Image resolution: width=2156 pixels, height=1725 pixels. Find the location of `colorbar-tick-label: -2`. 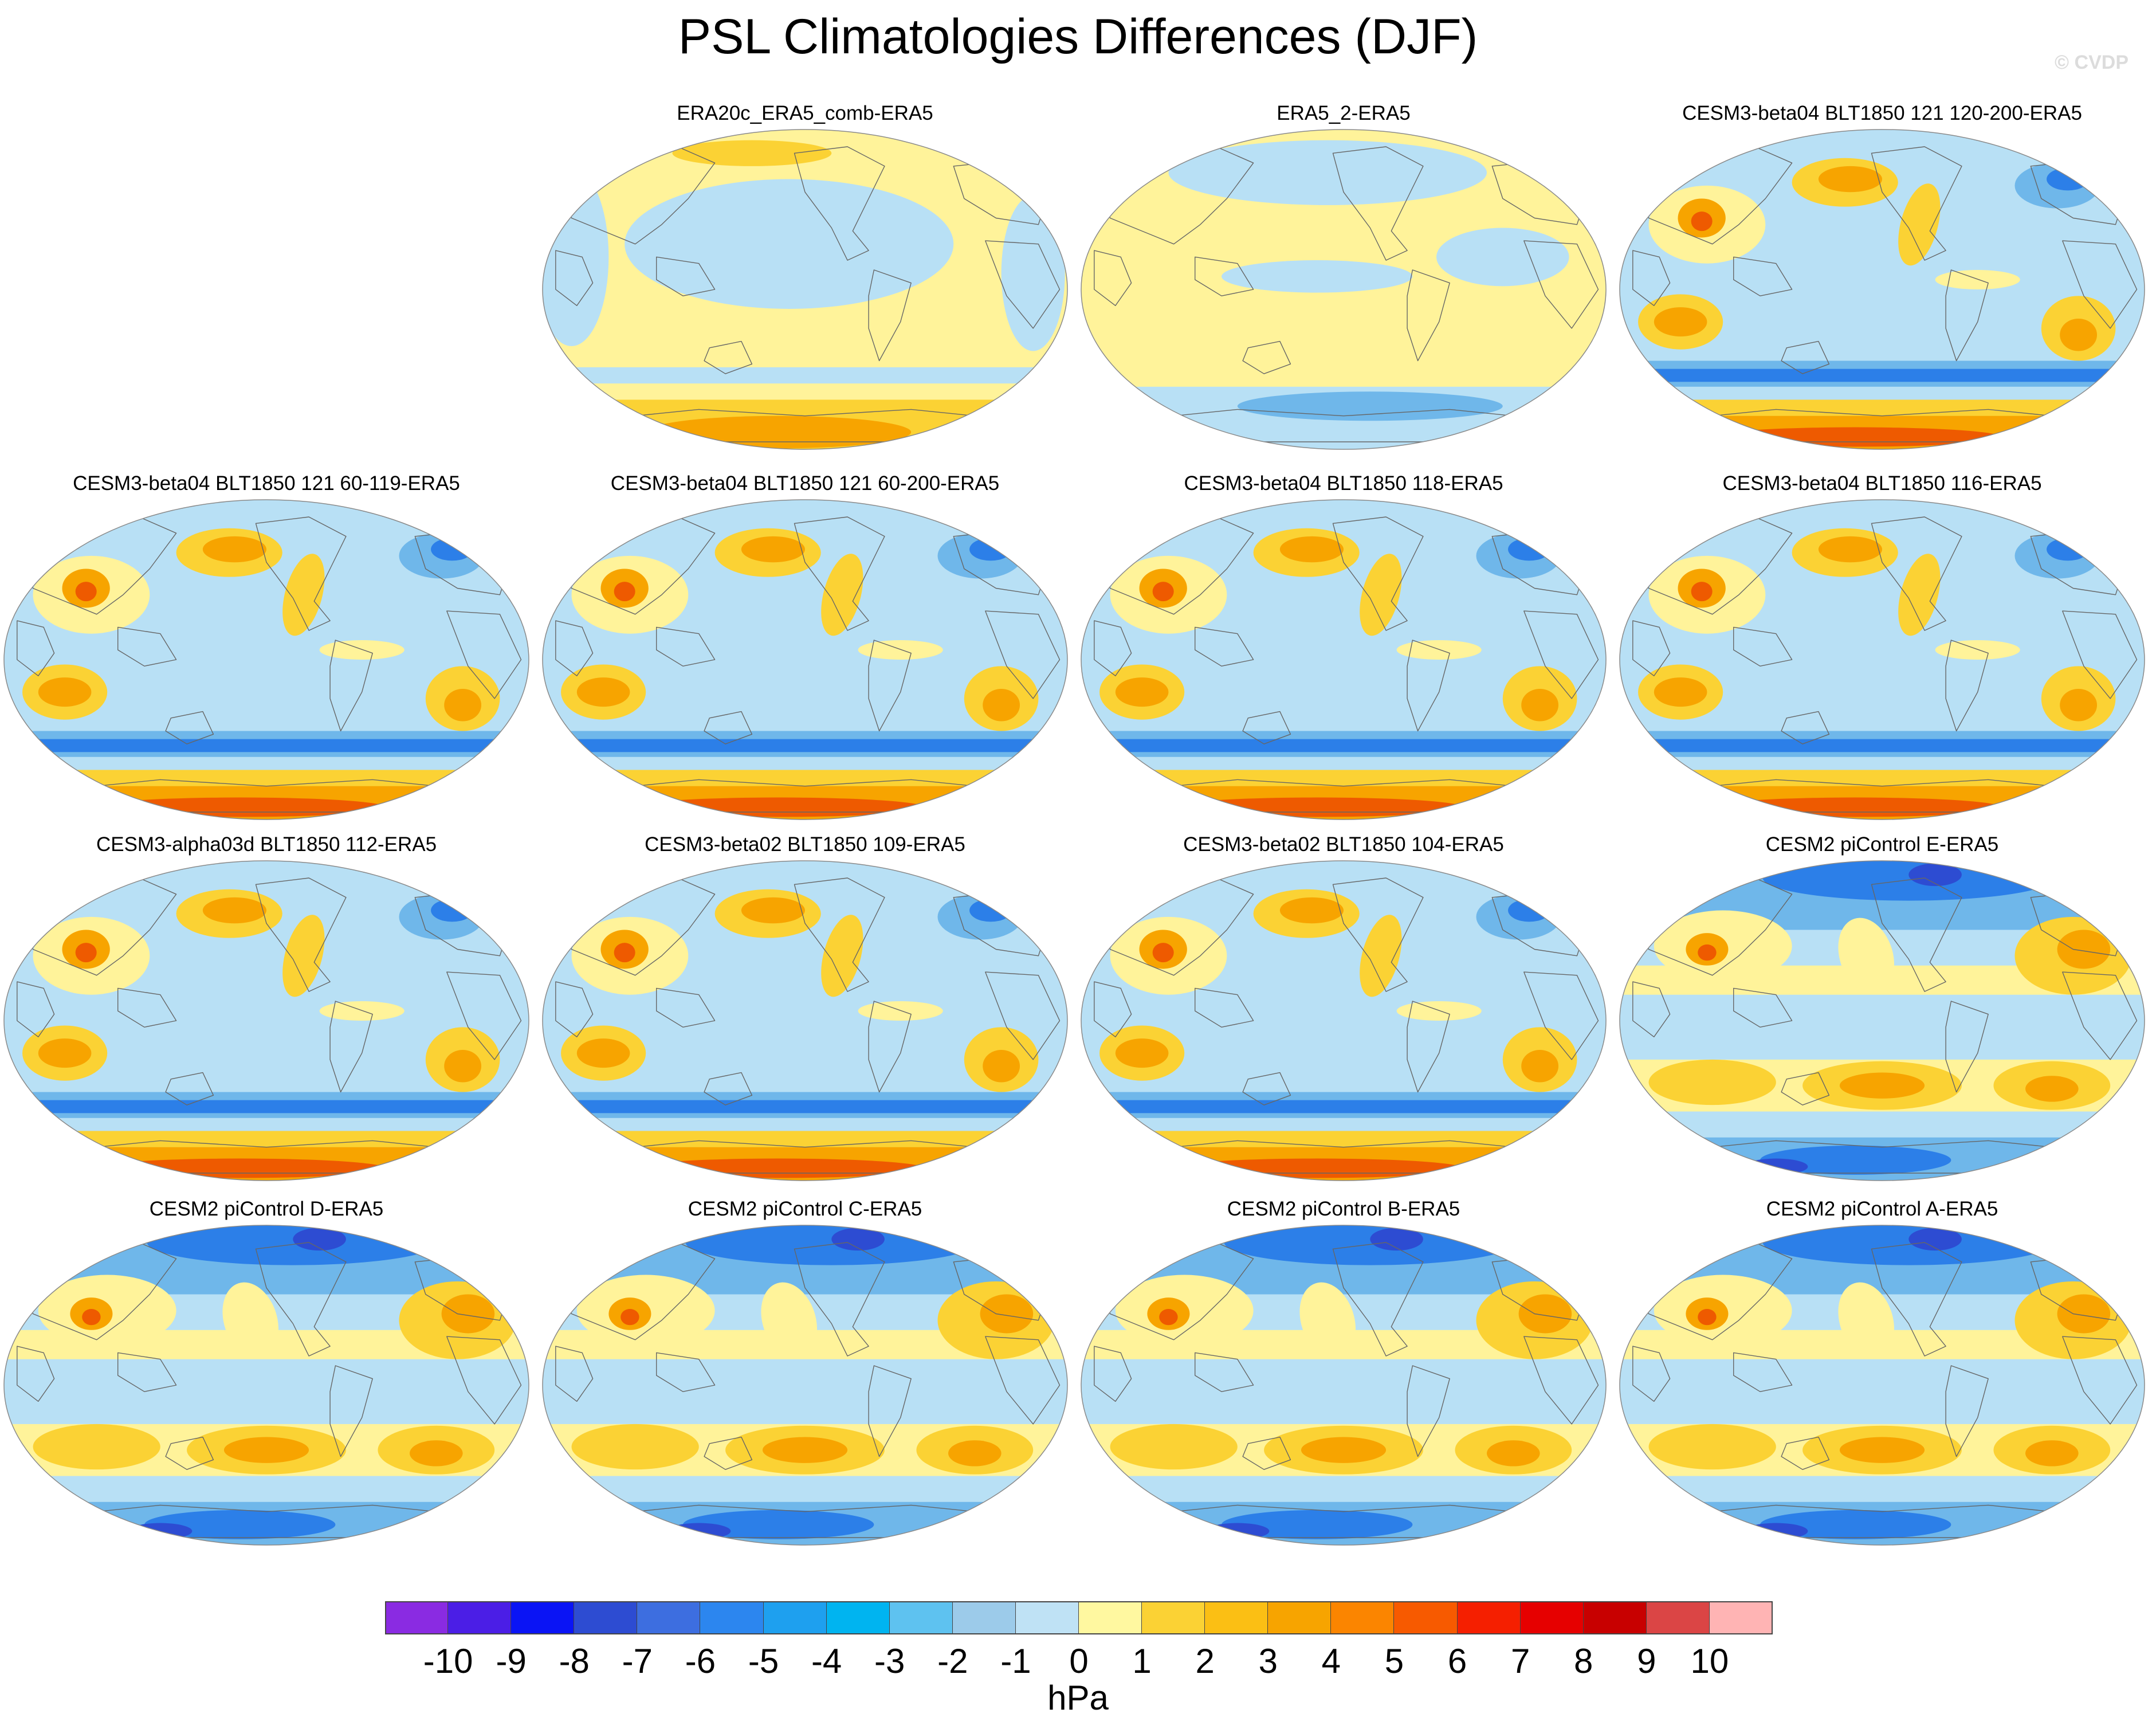

colorbar-tick-label: -2 is located at coordinates (952, 1661).